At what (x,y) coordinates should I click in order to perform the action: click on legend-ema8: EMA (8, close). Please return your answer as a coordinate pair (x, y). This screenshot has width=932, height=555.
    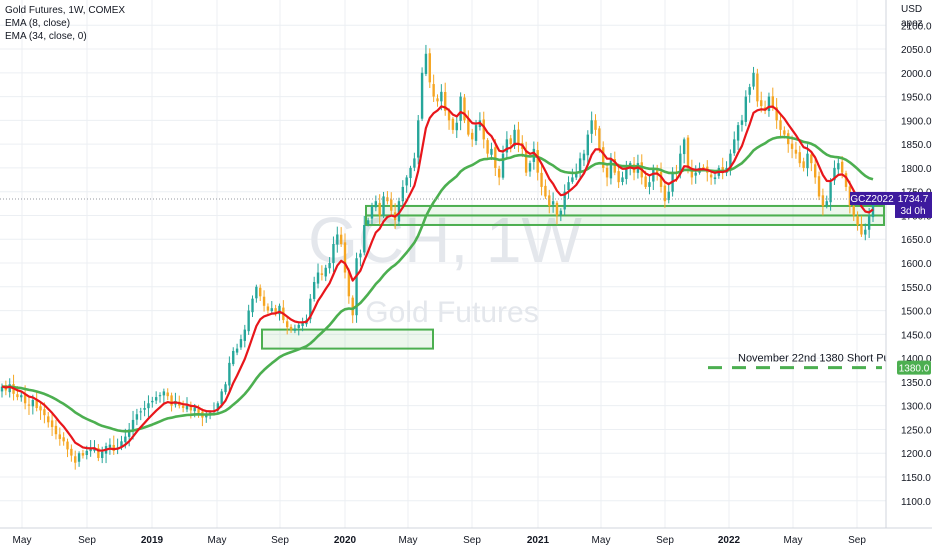
    Looking at the image, I should click on (37, 23).